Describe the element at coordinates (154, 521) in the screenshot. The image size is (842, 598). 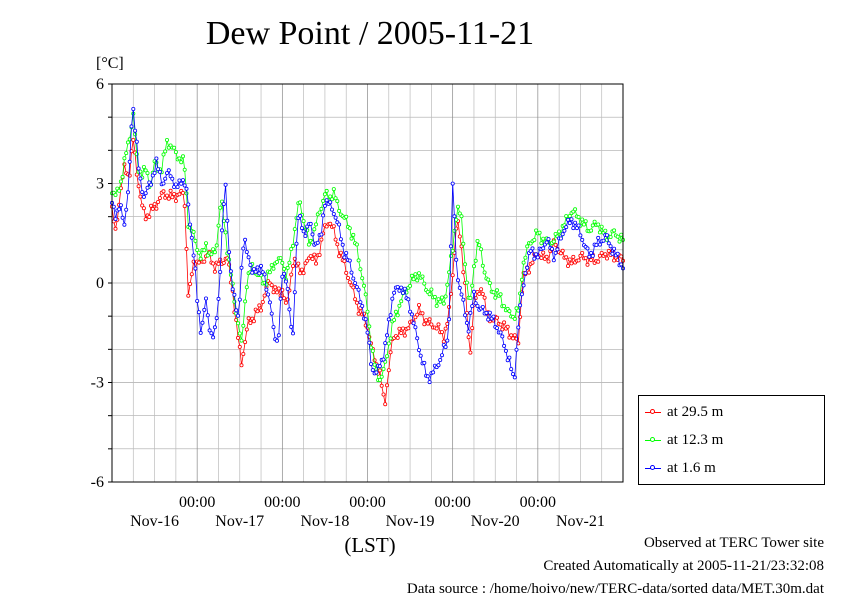
I see `x-day-label: Nov-16` at that location.